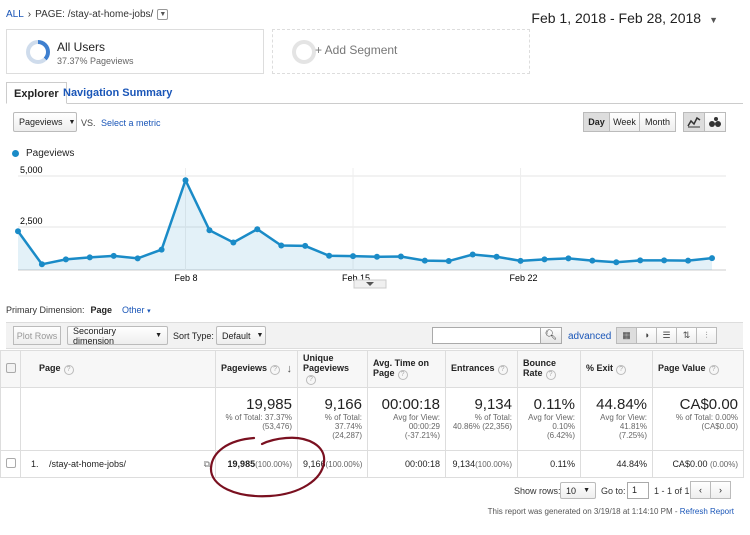 This screenshot has width=750, height=535. Describe the element at coordinates (35, 463) in the screenshot. I see `row-index: 1.` at that location.